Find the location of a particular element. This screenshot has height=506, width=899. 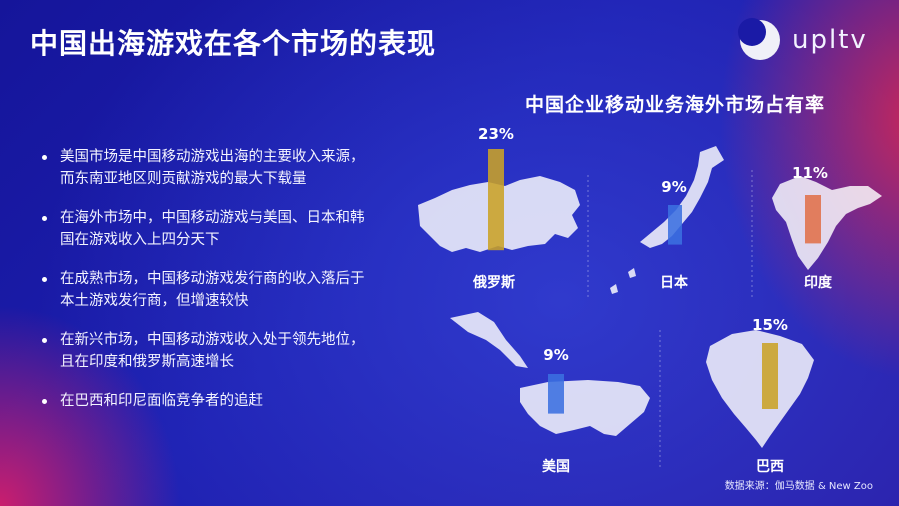

bullet-item: 美国市场是中国移动游戏出海的主要收入来源，而东南亚地区则贡献游戏的最大下载量 is located at coordinates (205, 168).